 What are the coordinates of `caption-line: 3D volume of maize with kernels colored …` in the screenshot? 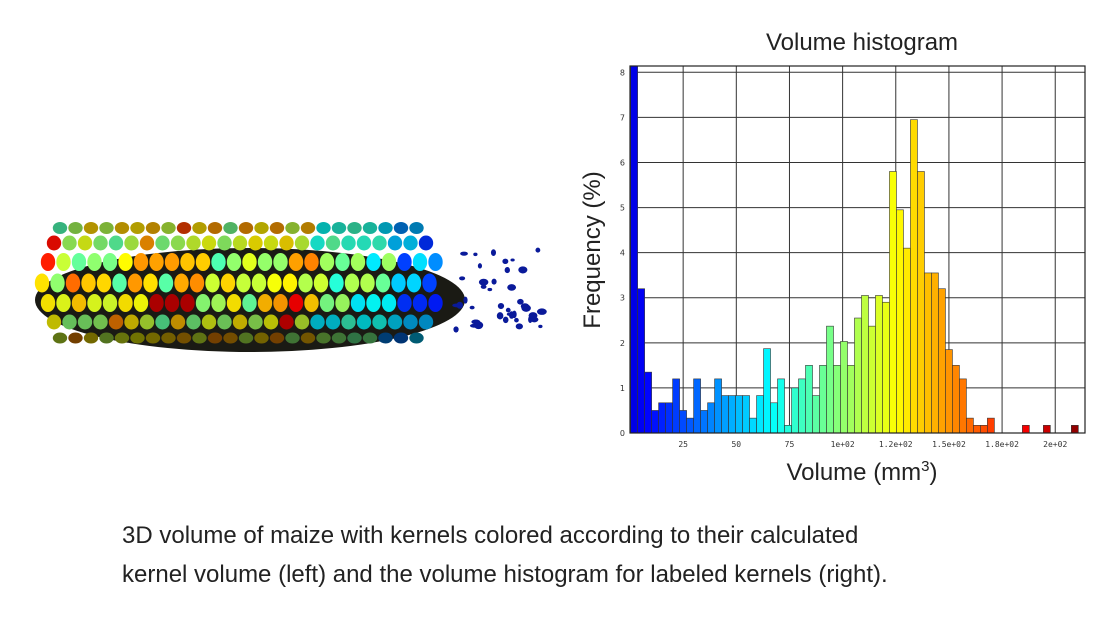 It's located at (490, 535).